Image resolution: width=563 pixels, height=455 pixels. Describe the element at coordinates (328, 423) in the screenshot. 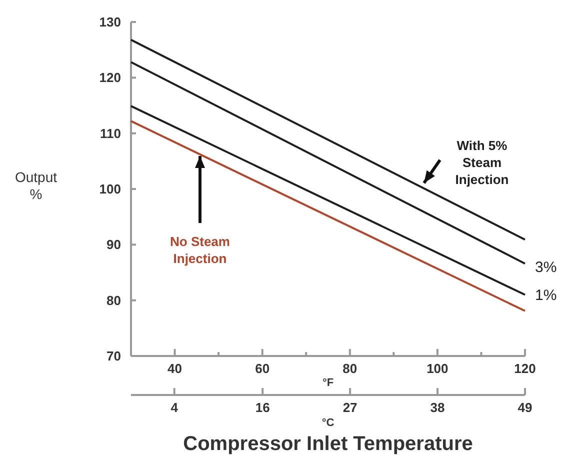

I see `x2-axis-title: °C` at that location.